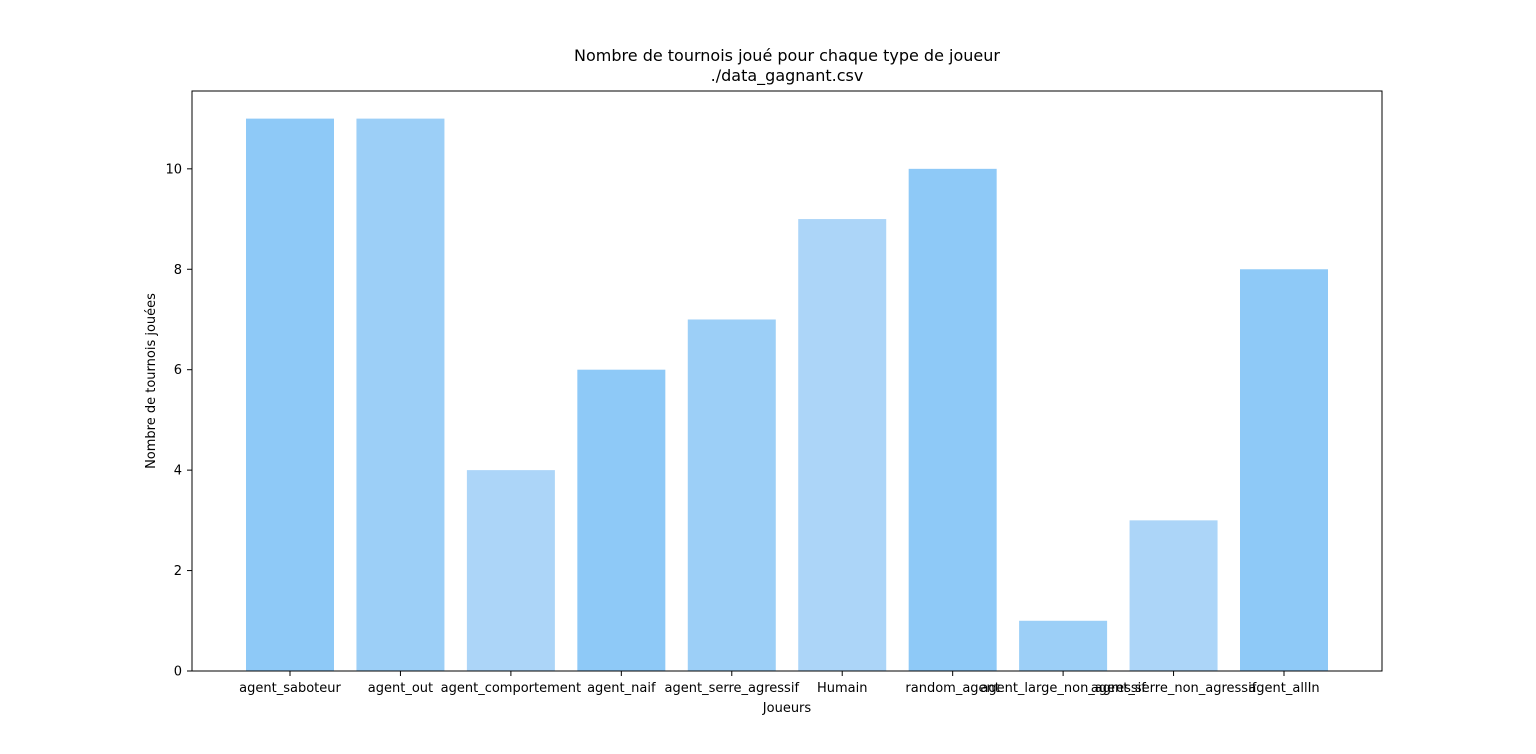  Describe the element at coordinates (952, 419) in the screenshot. I see `bar-random_agent` at that location.